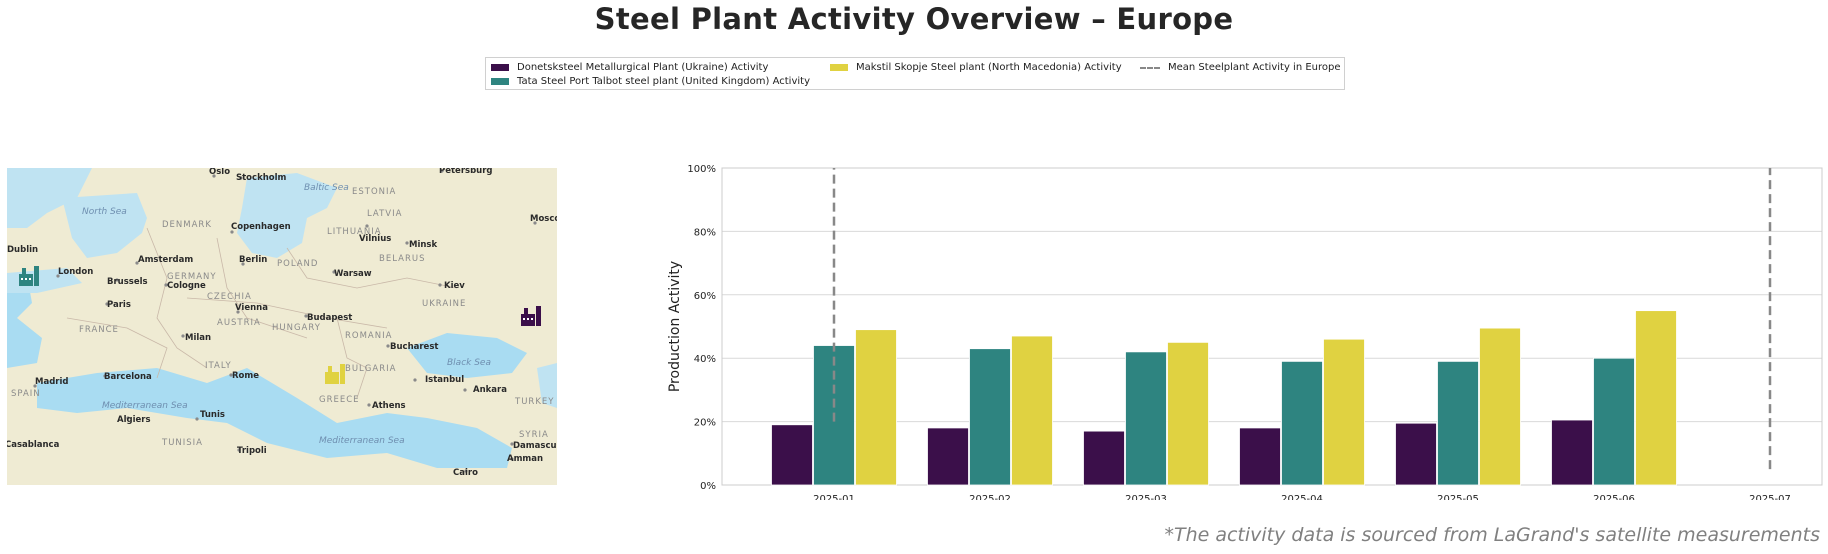  What do you see at coordinates (354, 232) in the screenshot?
I see `map-label: LITHUANIA` at bounding box center [354, 232].